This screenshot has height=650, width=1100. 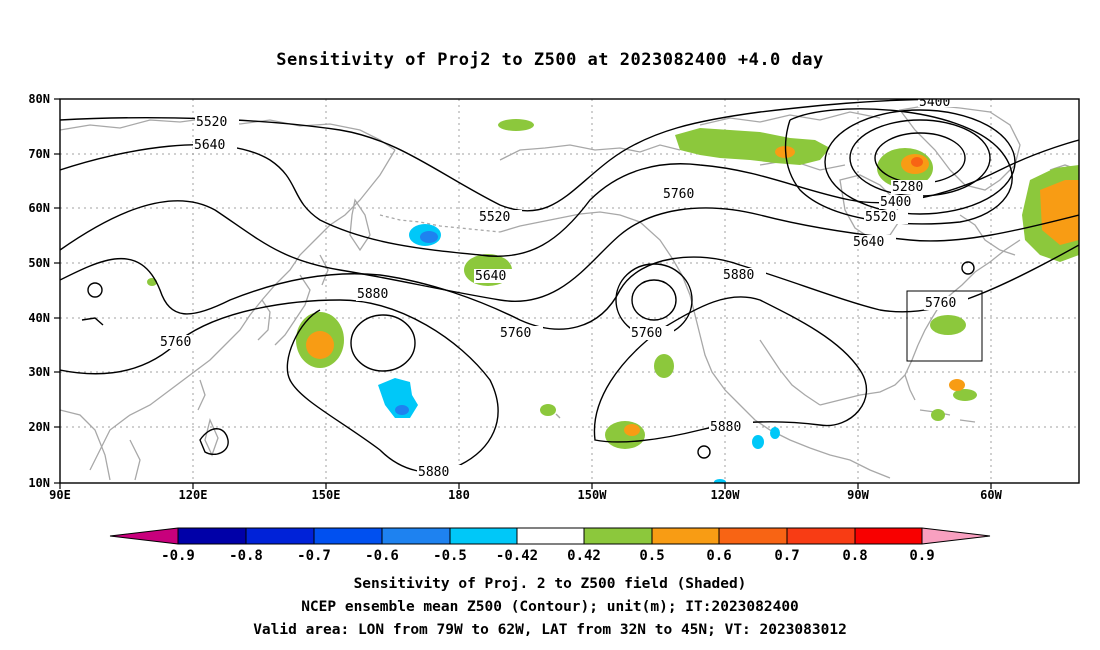 What do you see at coordinates (786, 556) in the screenshot?
I see `colorbar-tick-label: 0.7` at bounding box center [786, 556].